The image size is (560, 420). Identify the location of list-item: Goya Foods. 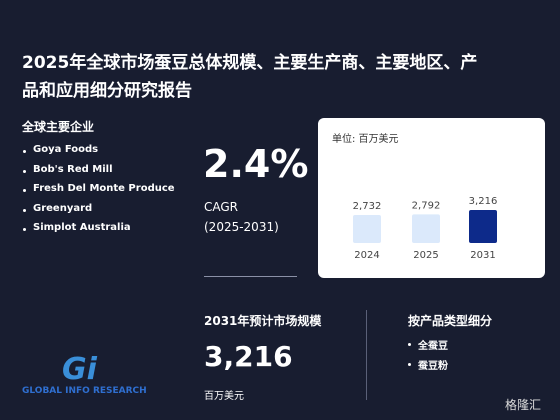
(66, 149).